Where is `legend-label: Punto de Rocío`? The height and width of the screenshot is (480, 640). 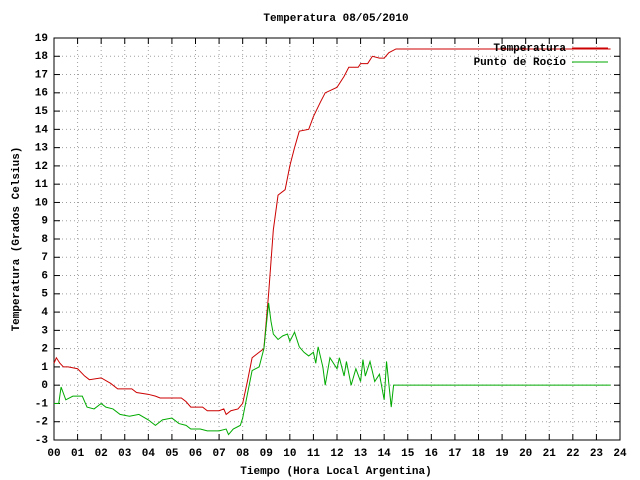 legend-label: Punto de Rocío is located at coordinates (520, 63).